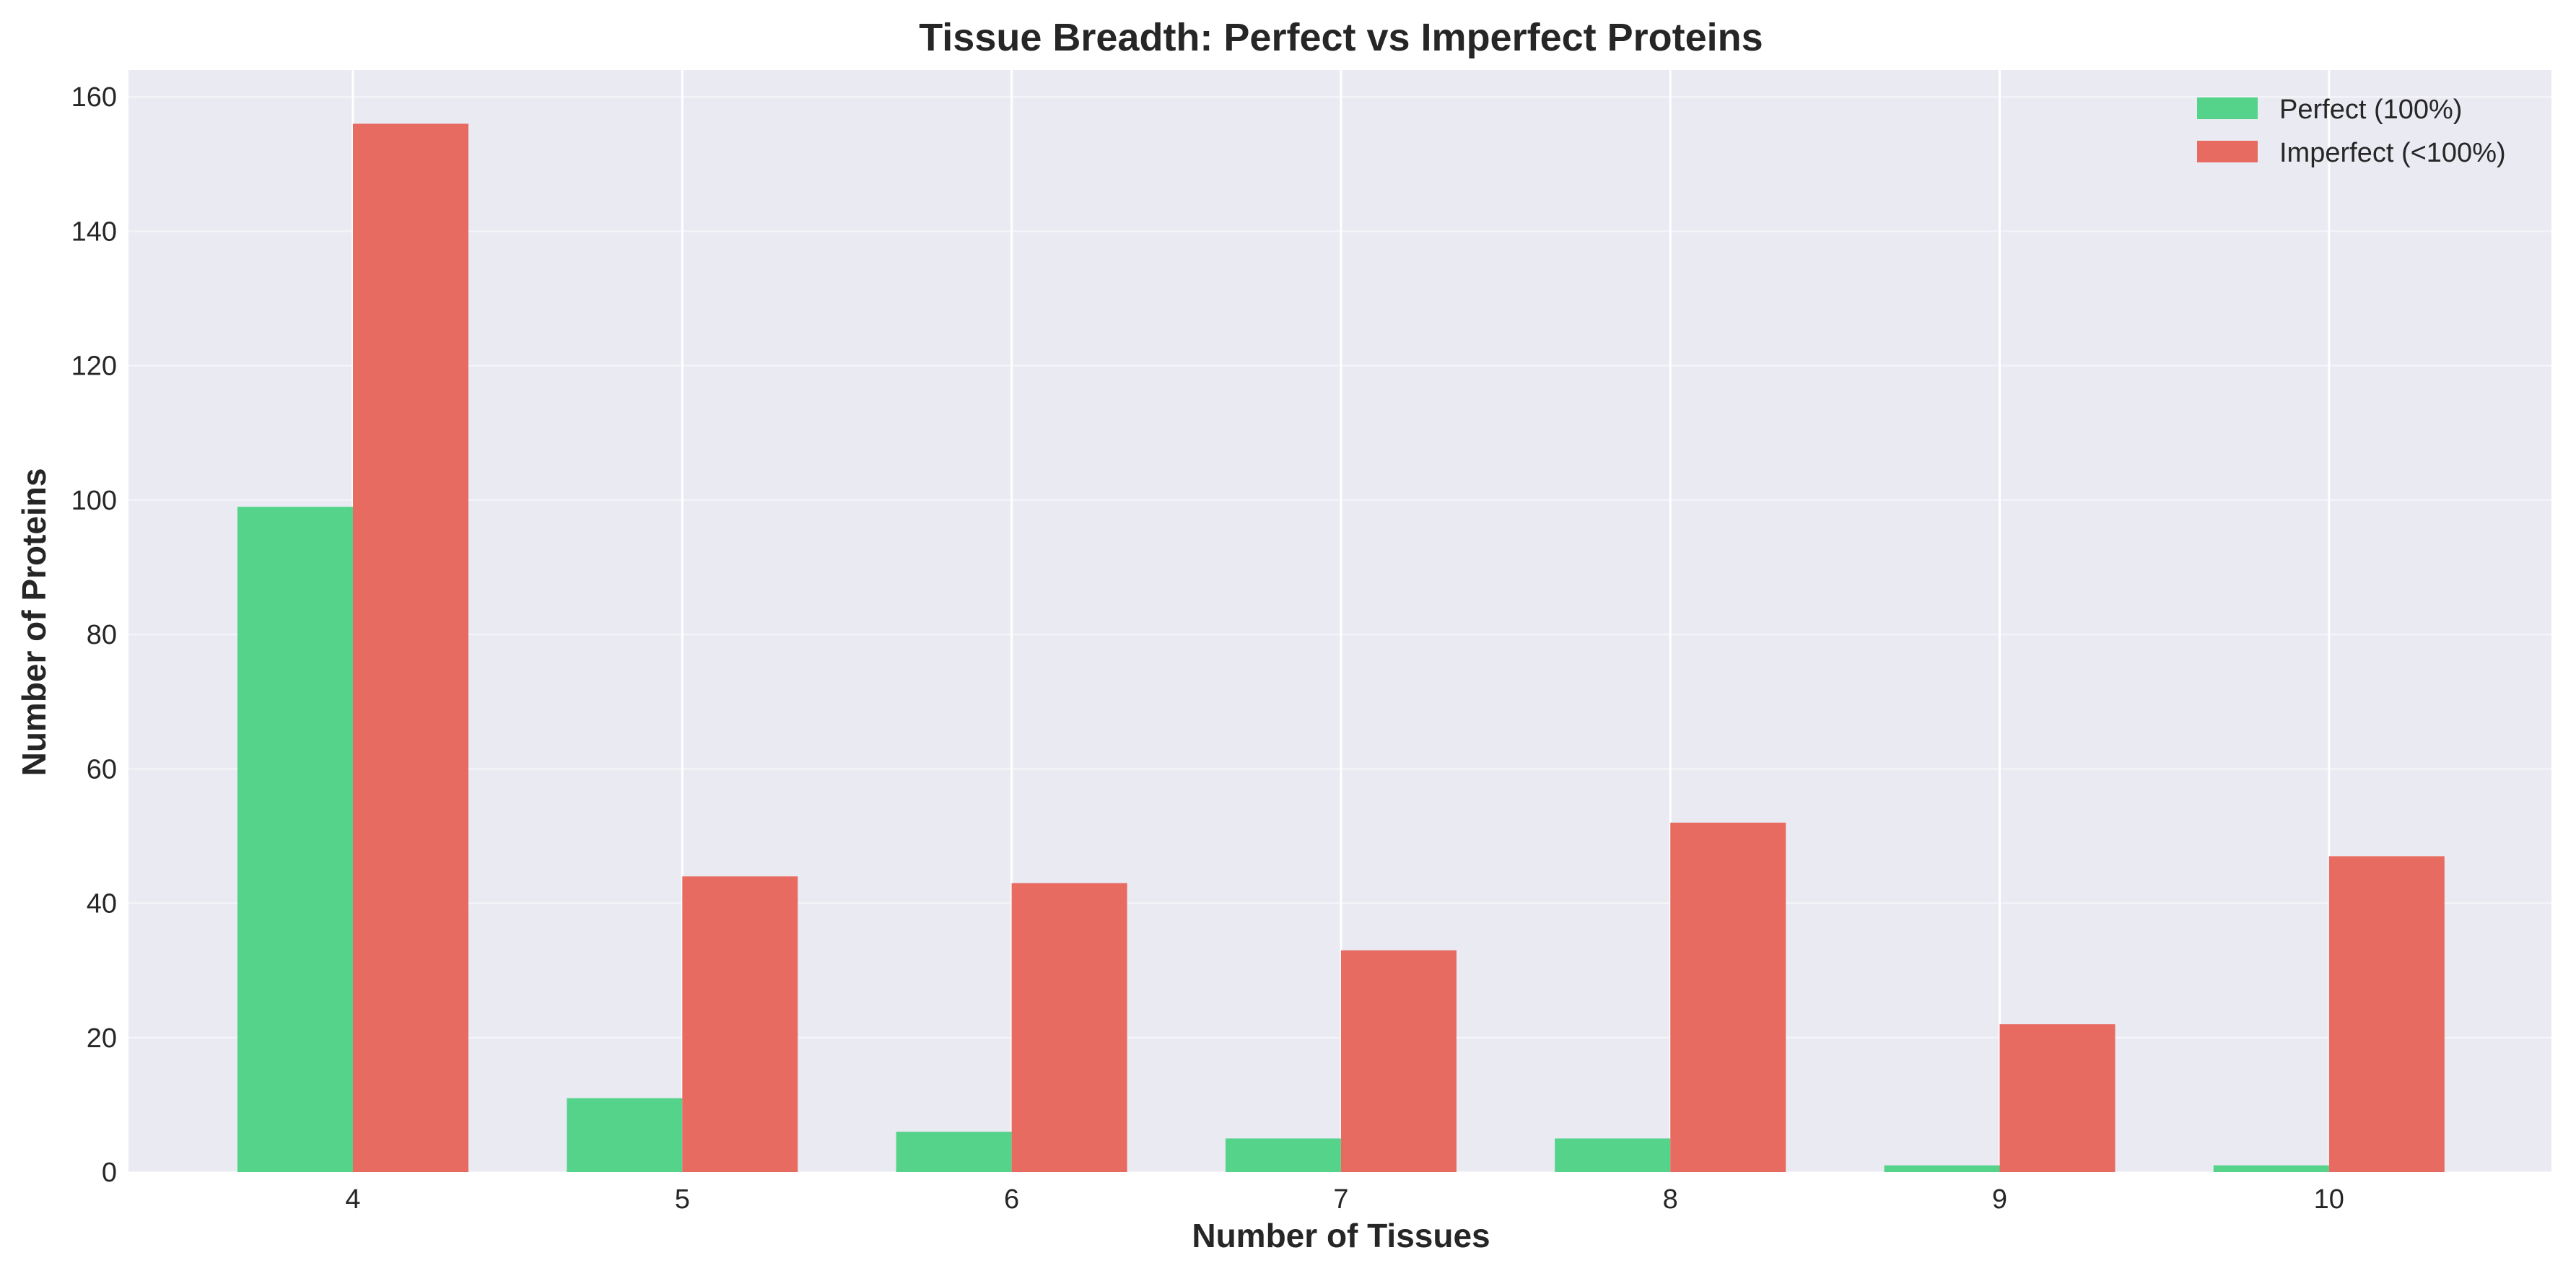 Image resolution: width=2576 pixels, height=1276 pixels. Describe the element at coordinates (2227, 151) in the screenshot. I see `legend-swatch-imperfect` at that location.